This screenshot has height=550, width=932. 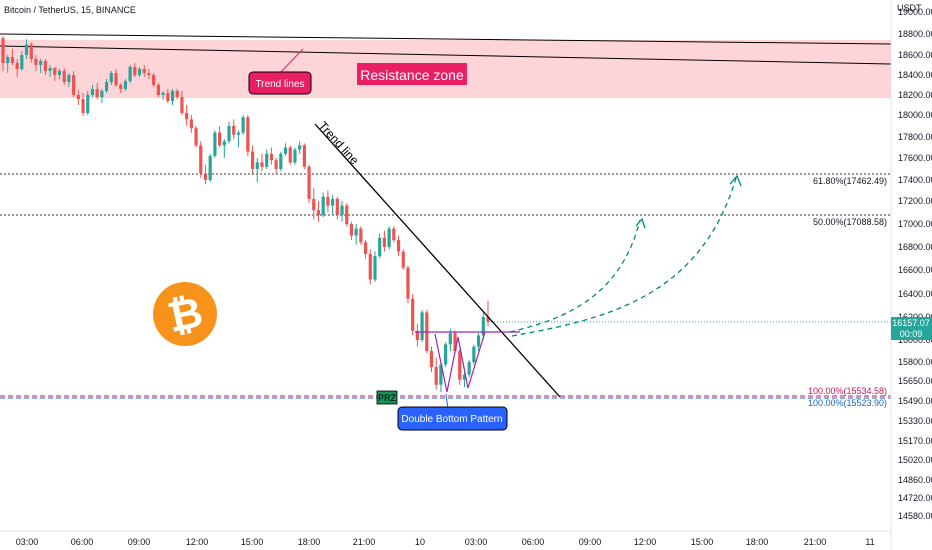 I want to click on time-tick: 06:00, so click(x=533, y=542).